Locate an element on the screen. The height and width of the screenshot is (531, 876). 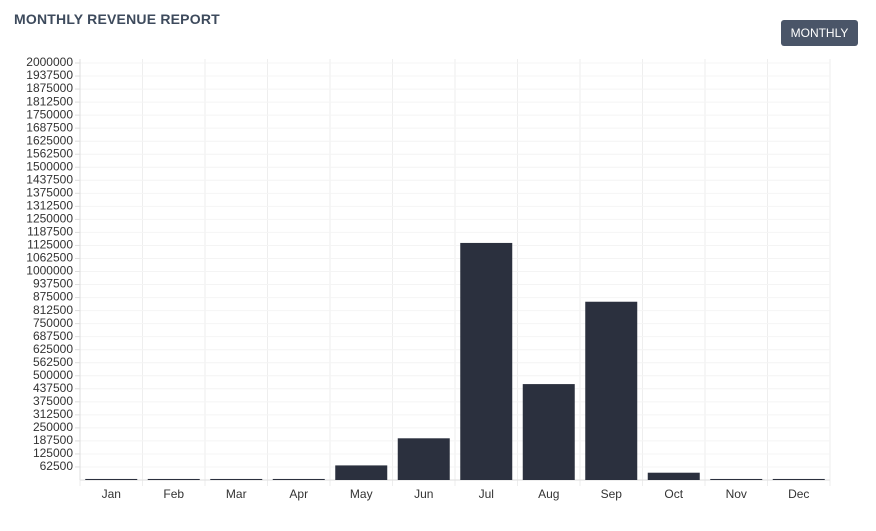
y-tick-label: 875000 is located at coordinates (53, 297).